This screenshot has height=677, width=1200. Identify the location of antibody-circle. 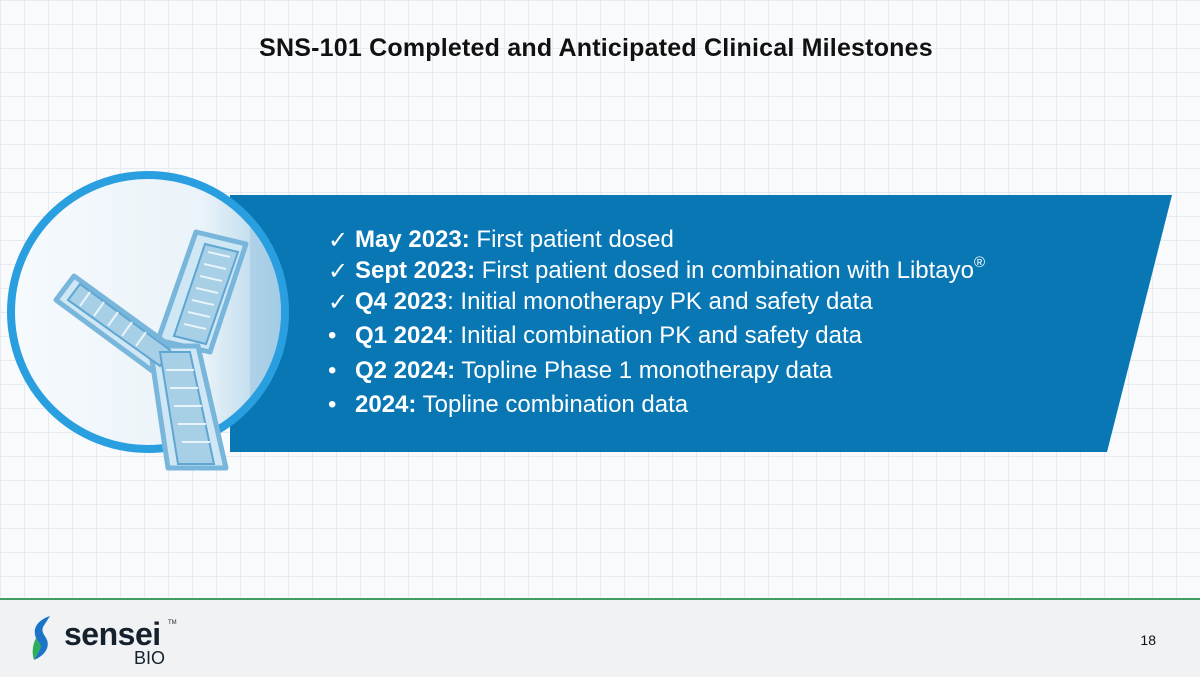
(148, 312).